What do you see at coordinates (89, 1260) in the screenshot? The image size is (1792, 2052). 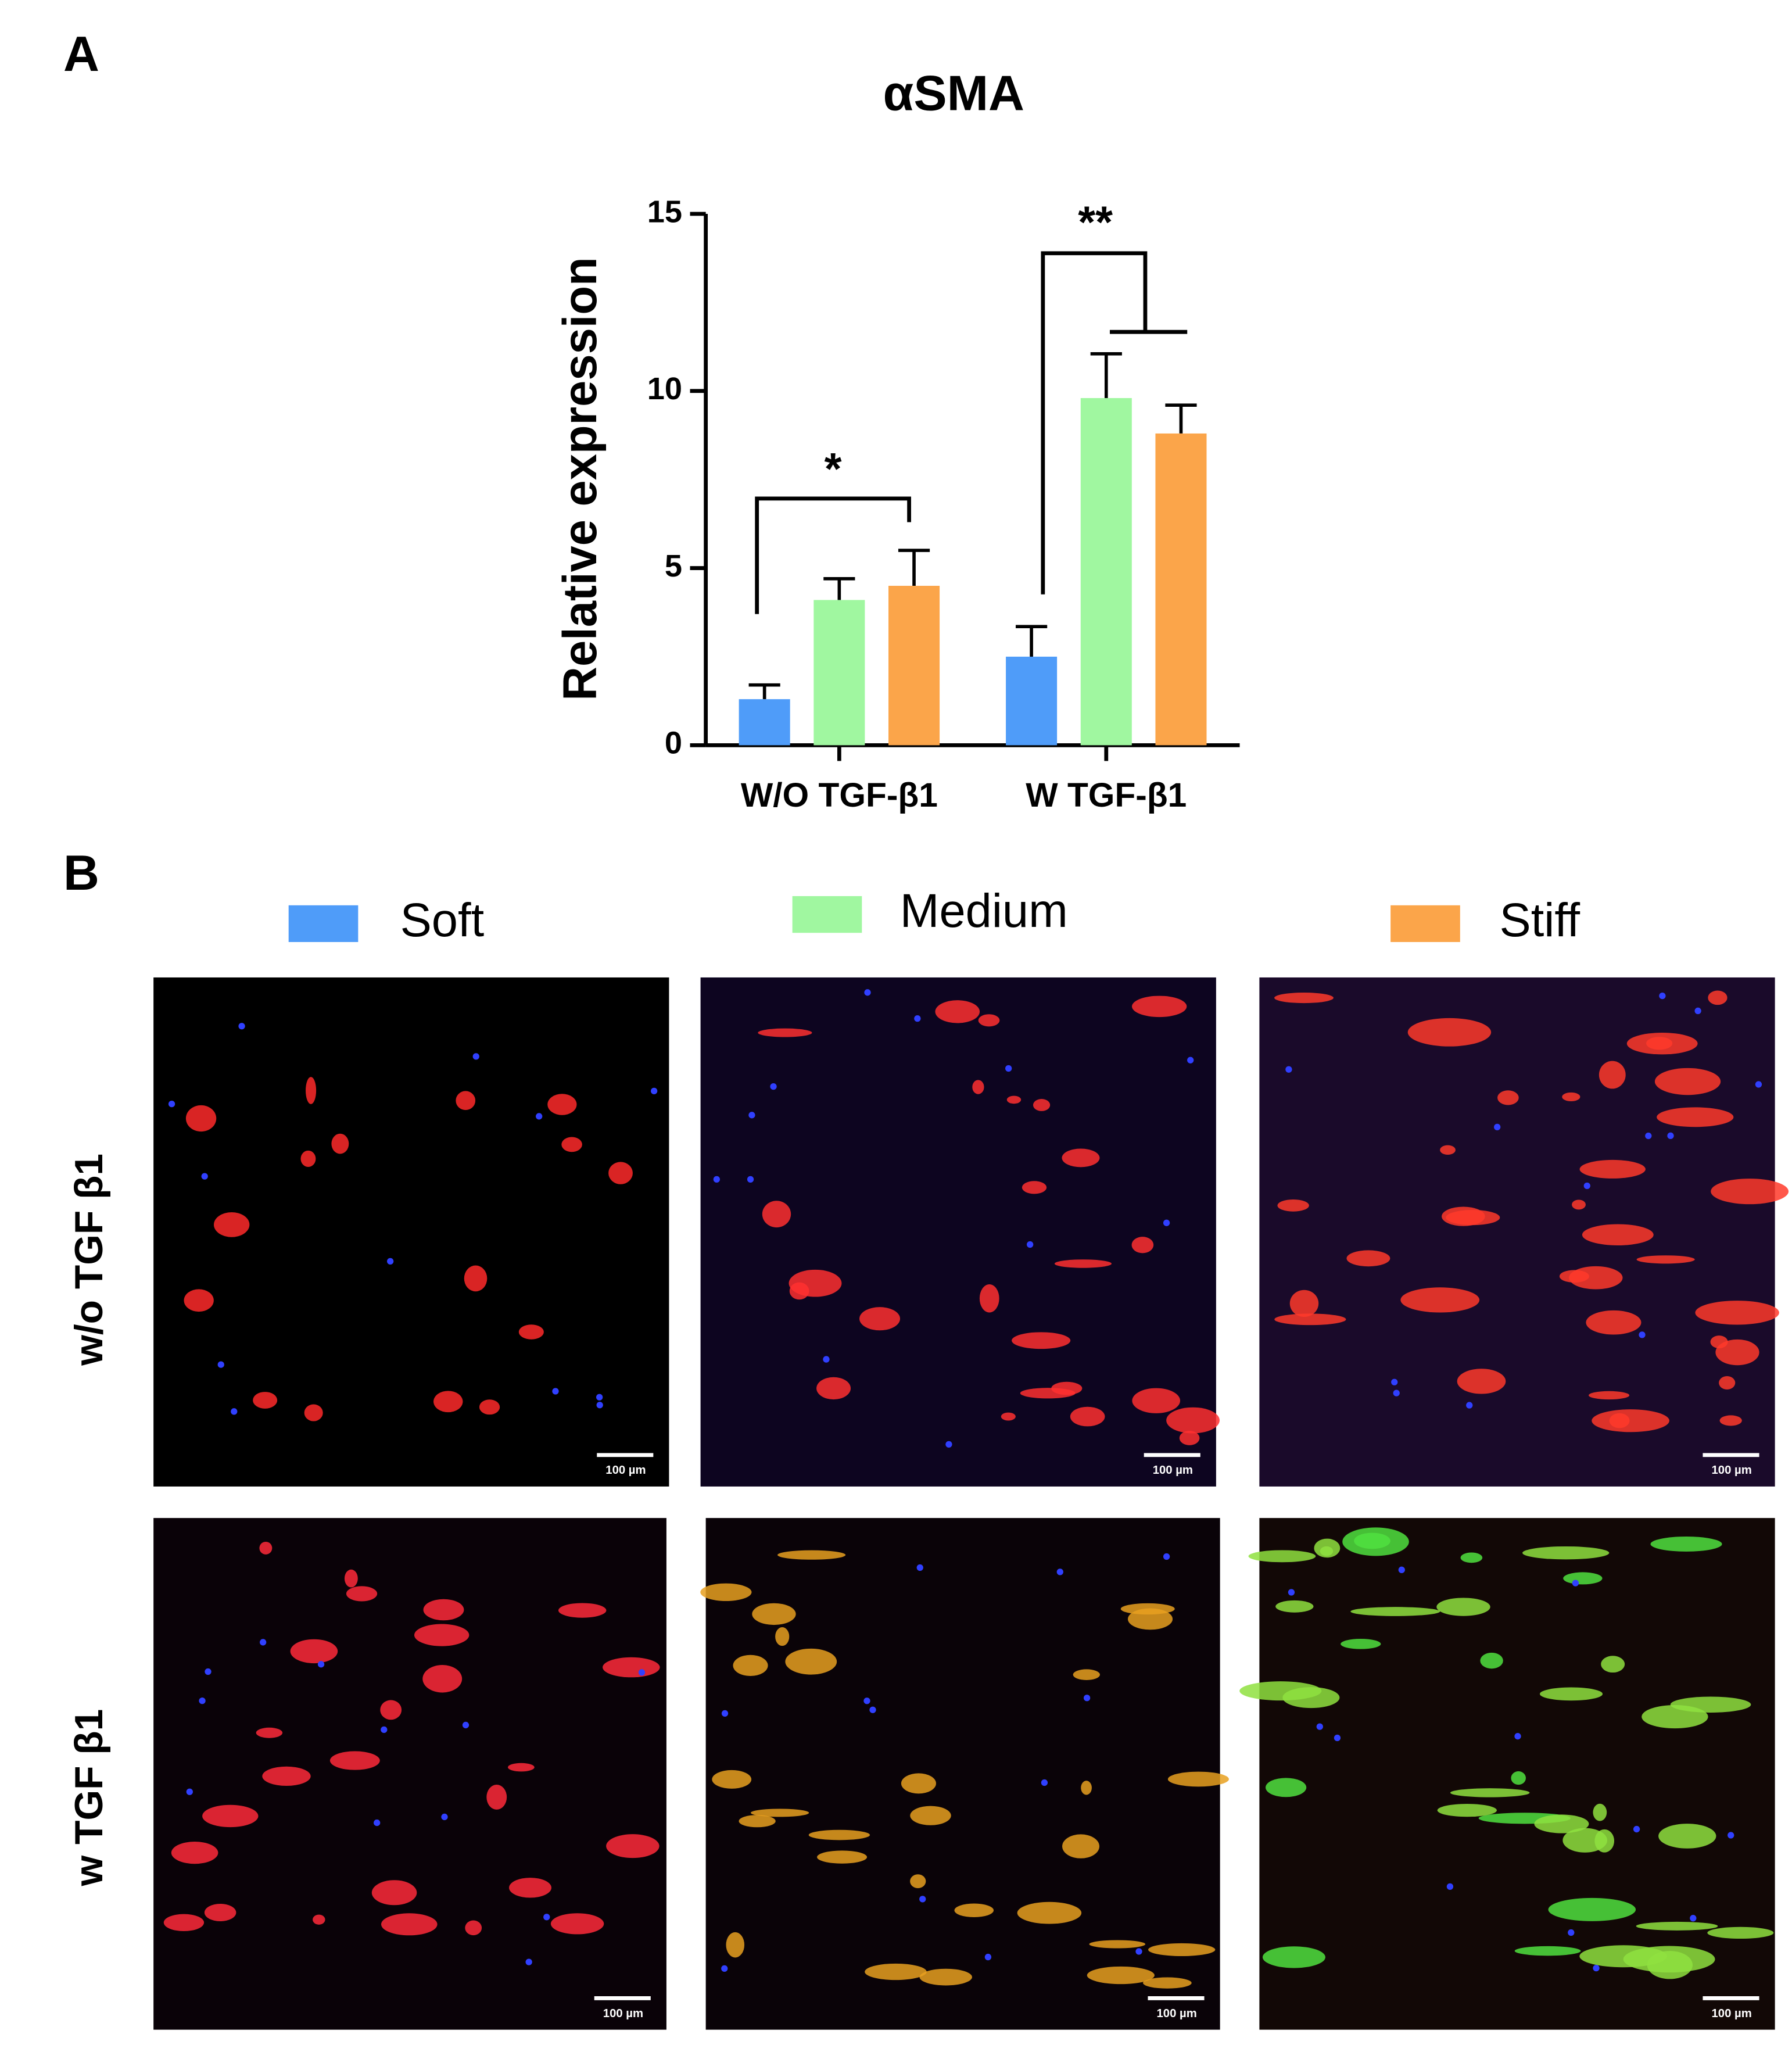 I see `row-label: w/o TGF β1` at bounding box center [89, 1260].